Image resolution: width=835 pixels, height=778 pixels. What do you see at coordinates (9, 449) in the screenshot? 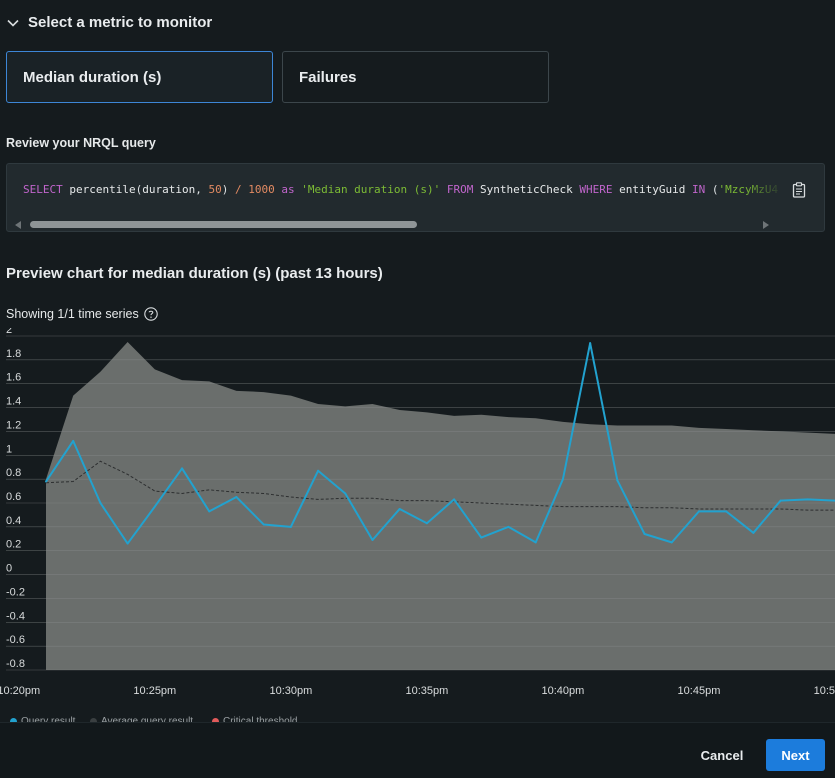
I see `y-tick-label: 1` at bounding box center [9, 449].